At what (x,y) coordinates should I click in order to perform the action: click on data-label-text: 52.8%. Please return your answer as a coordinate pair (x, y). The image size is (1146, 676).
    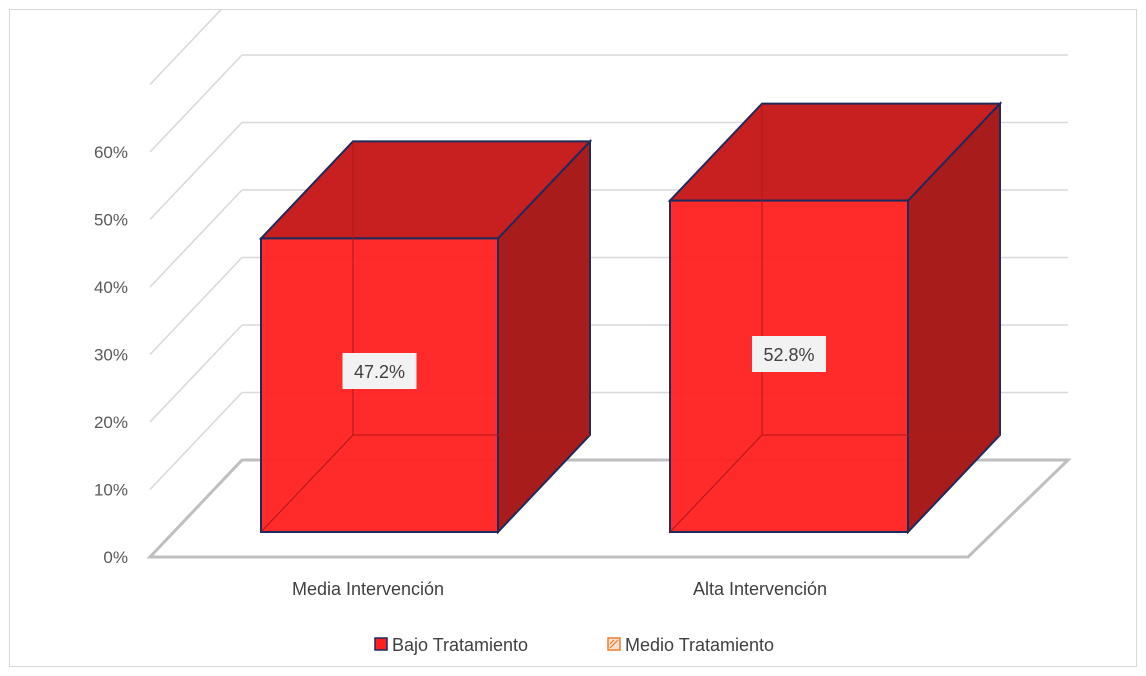
    Looking at the image, I should click on (788, 355).